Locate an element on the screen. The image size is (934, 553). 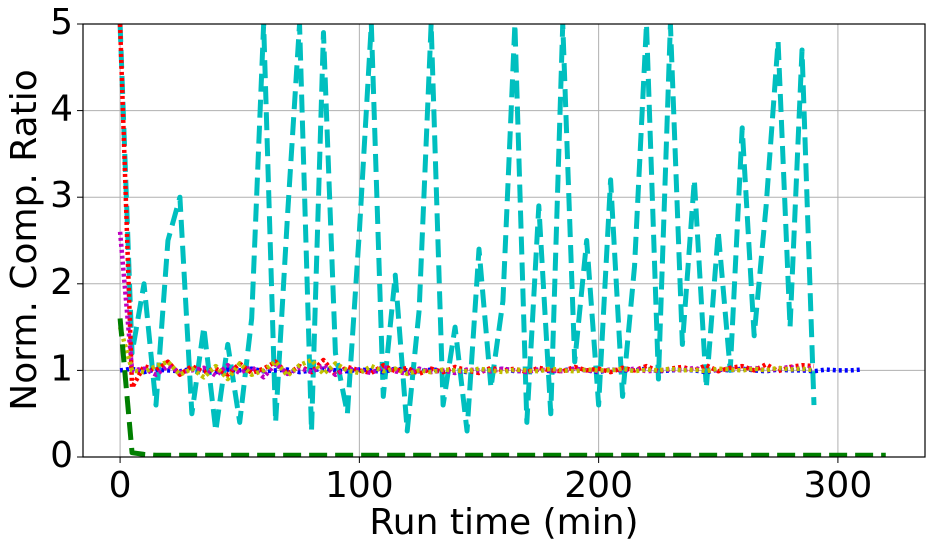
y-tick-label: 4 is located at coordinates (61, 109).